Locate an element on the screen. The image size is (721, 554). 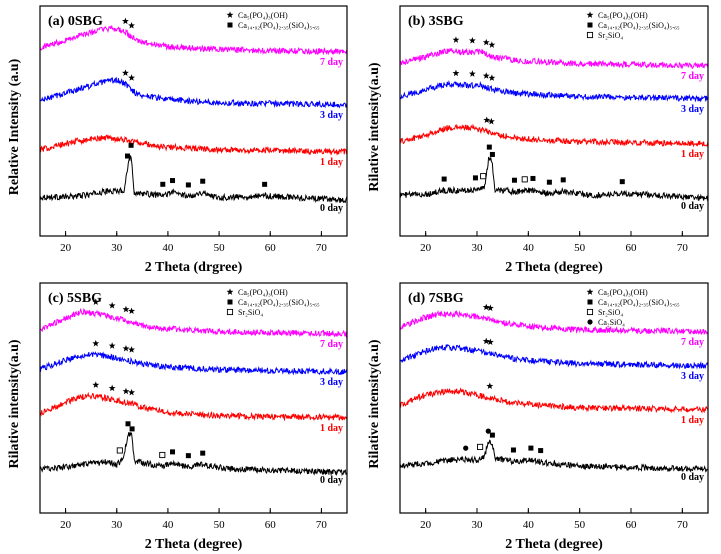
panel-title: (d) 7SBG is located at coordinates (436, 298).